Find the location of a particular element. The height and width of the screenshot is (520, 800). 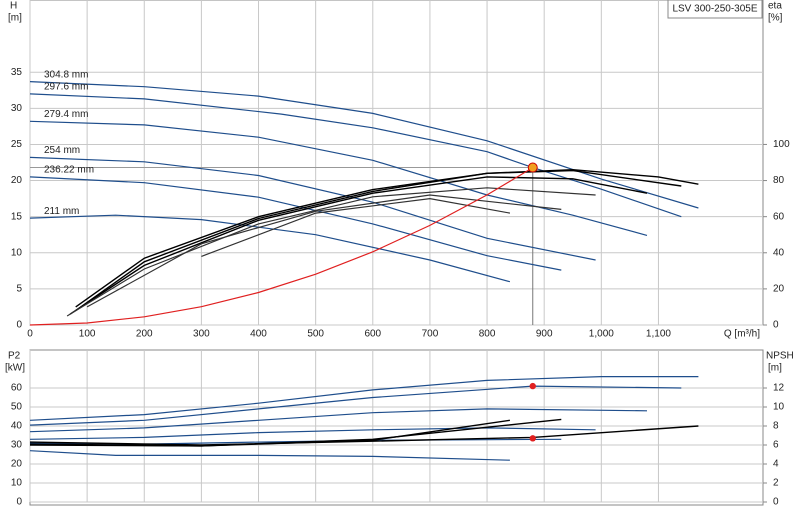

title-box is located at coordinates (715, 9).